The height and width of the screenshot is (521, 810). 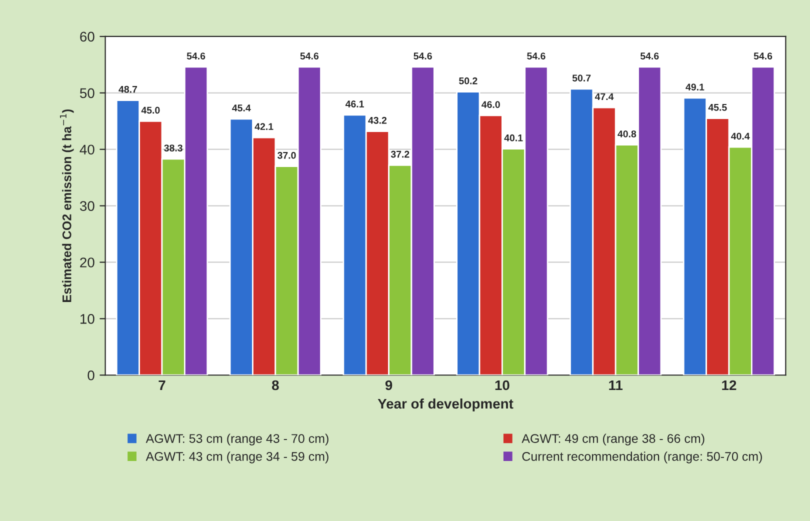 I want to click on legend-label: AGWT: 43 cm (range 34 - 59 cm), so click(x=237, y=458).